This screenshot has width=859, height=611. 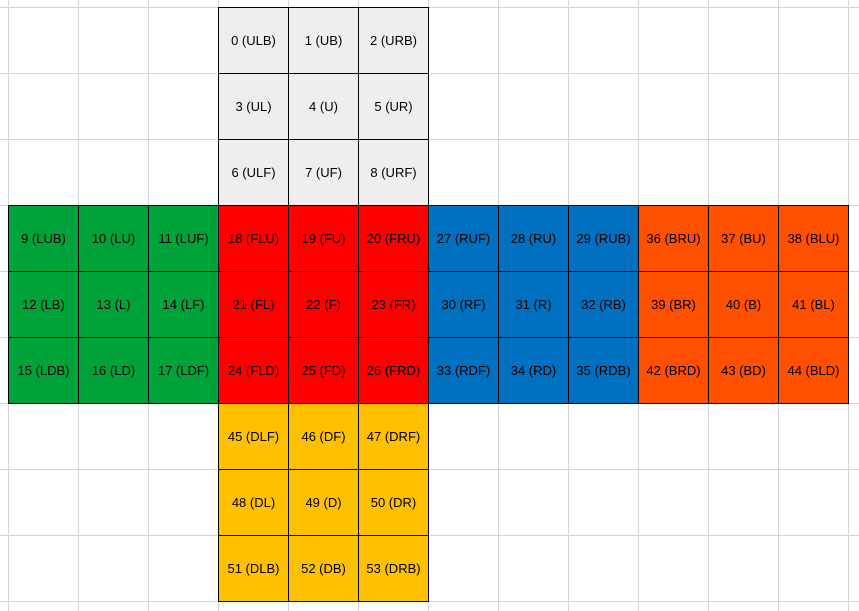 What do you see at coordinates (393, 172) in the screenshot?
I see `facelet-cell: 8 (URF)` at bounding box center [393, 172].